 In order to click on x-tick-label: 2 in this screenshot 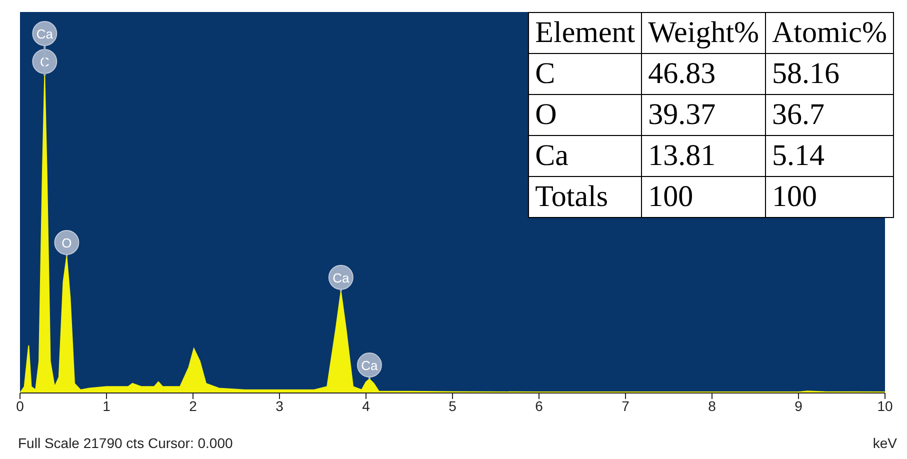, I will do `click(193, 406)`.